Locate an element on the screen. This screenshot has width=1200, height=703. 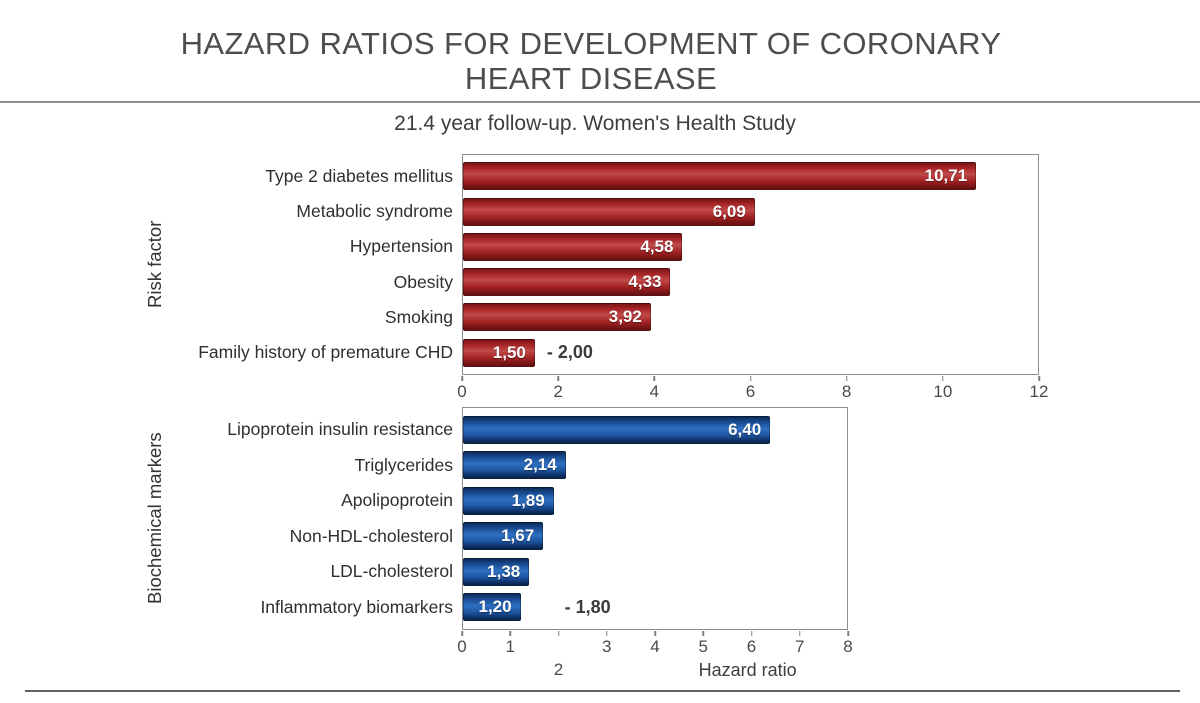
bar-value-label: 4,58 is located at coordinates (657, 246).